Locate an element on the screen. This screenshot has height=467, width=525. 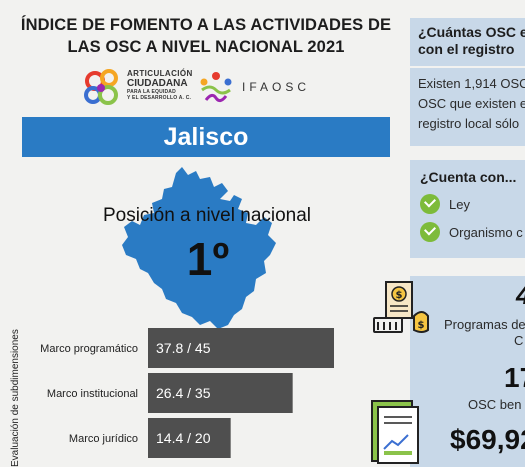
document-money-icon: $ $ is located at coordinates (401, 307).